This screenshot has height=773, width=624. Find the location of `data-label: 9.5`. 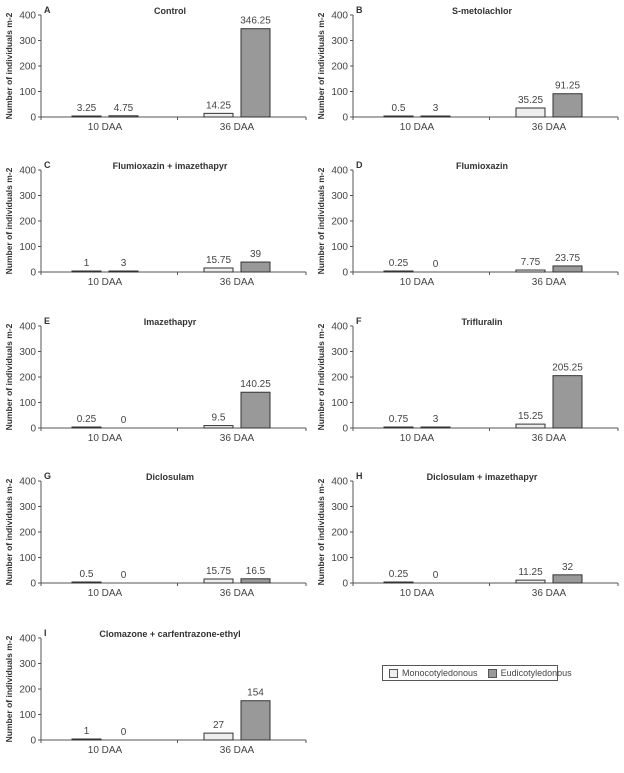

data-label: 9.5 is located at coordinates (219, 418).